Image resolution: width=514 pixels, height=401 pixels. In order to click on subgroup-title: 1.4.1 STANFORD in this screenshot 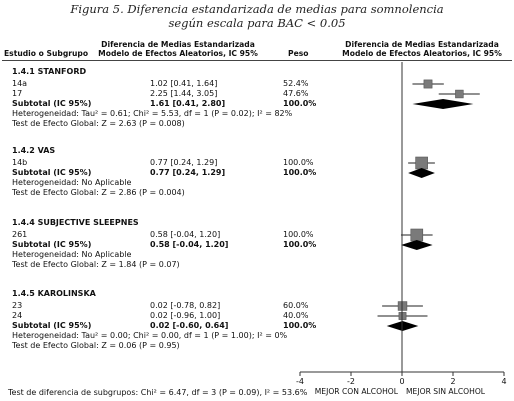, I will do `click(49, 71)`.